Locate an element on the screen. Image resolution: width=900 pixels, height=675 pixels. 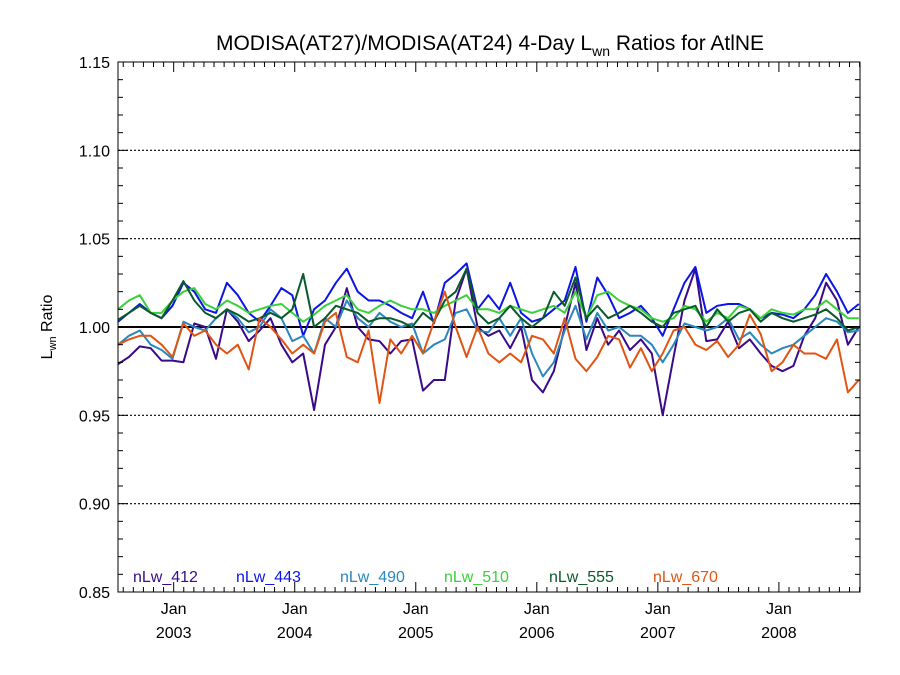
y-tick-label-3: 1.00 is located at coordinates (94, 328).